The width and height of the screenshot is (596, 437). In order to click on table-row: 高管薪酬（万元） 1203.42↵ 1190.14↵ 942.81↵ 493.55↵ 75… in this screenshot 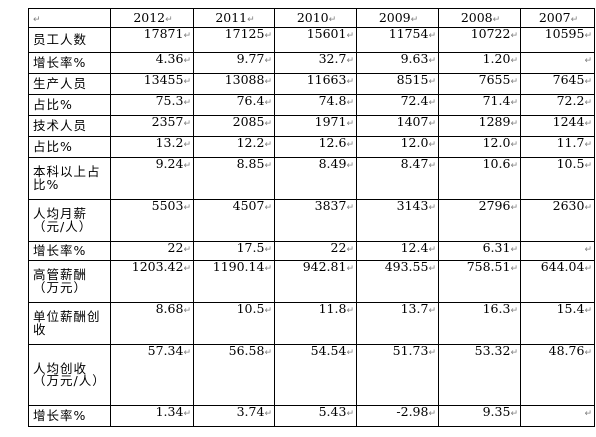, I will do `click(311, 281)`.